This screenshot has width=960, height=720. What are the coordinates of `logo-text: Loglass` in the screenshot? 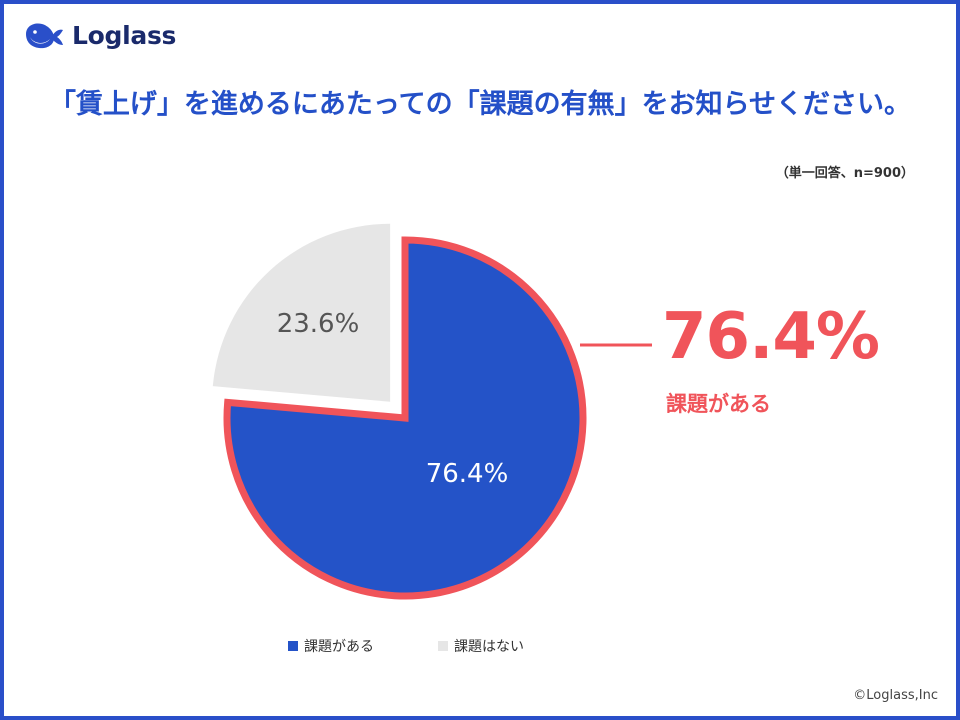 It's located at (124, 35).